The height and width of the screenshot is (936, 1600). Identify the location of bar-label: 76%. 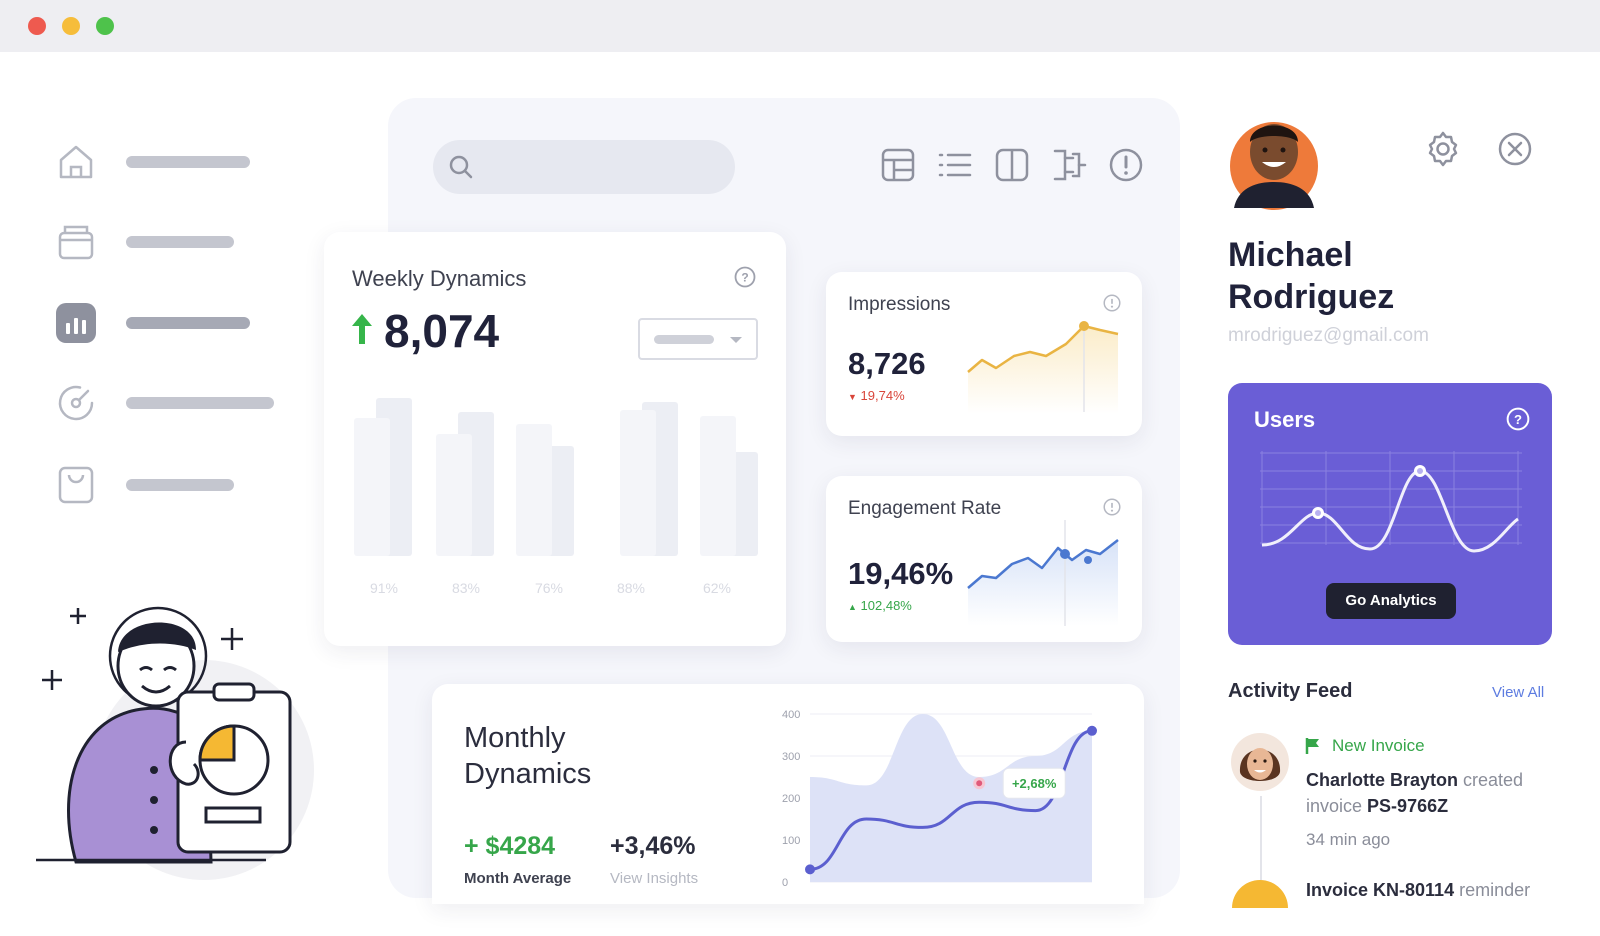
(549, 588).